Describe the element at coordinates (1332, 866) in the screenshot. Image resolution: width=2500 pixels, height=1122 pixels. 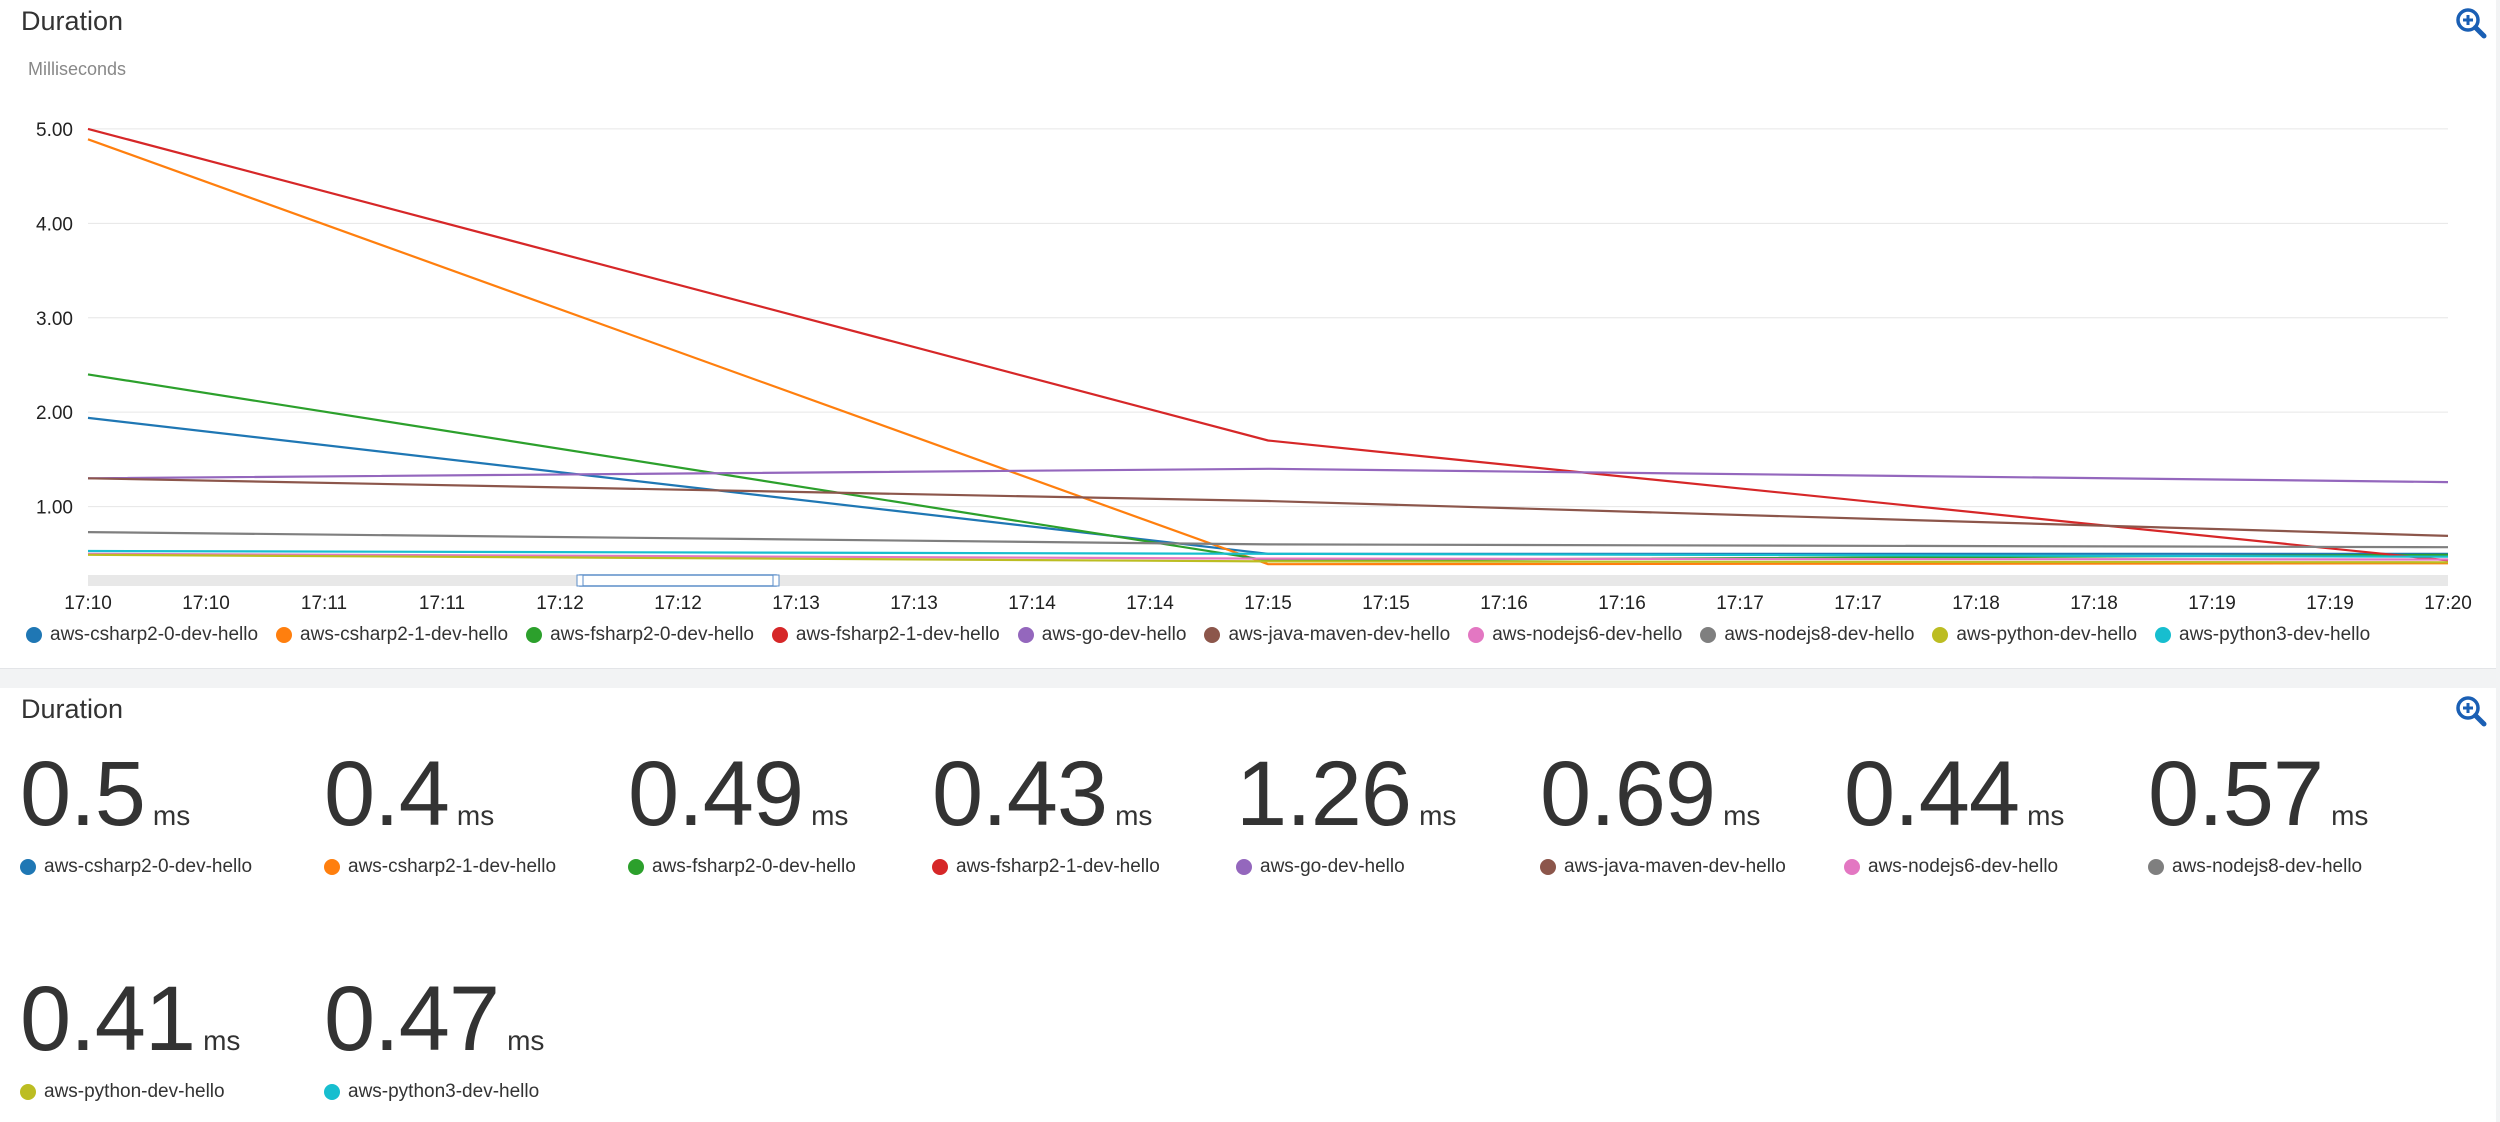
I see `metric-series-name: aws-go-dev-hello` at that location.